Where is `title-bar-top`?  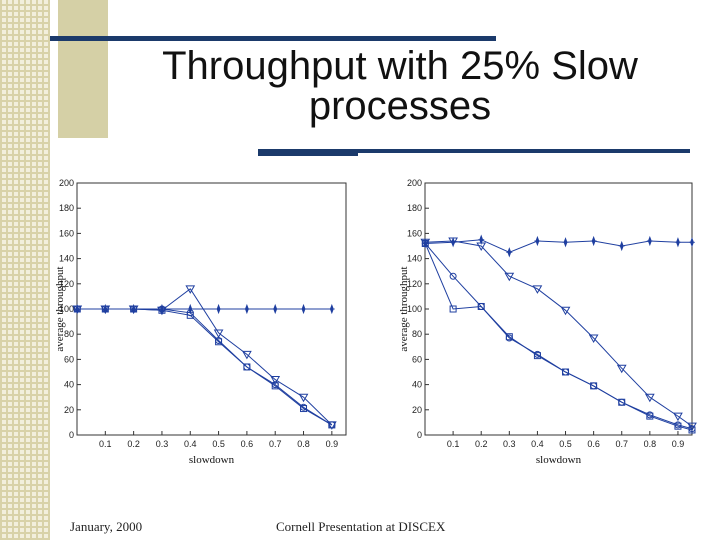
title-bar-top is located at coordinates (273, 38).